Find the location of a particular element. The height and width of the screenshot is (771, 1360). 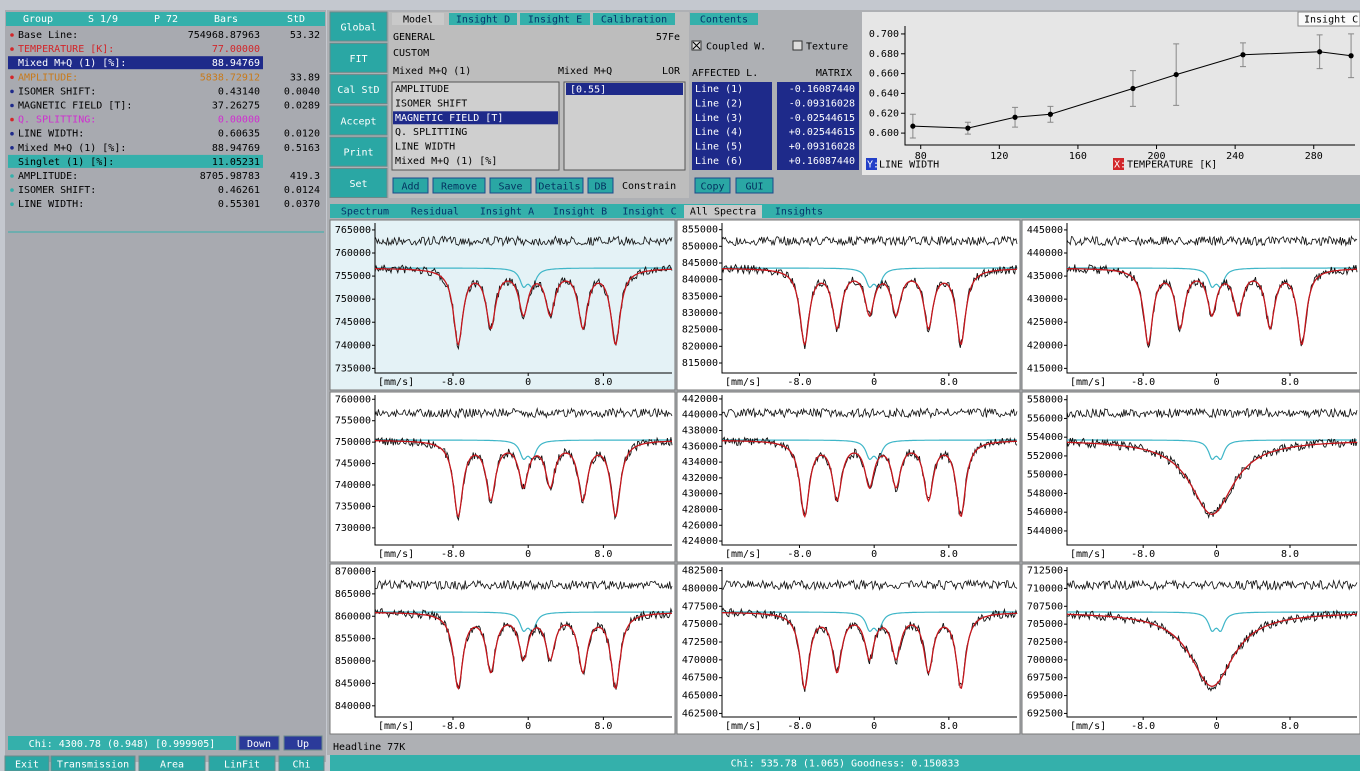

button-label: Details is located at coordinates (559, 187).